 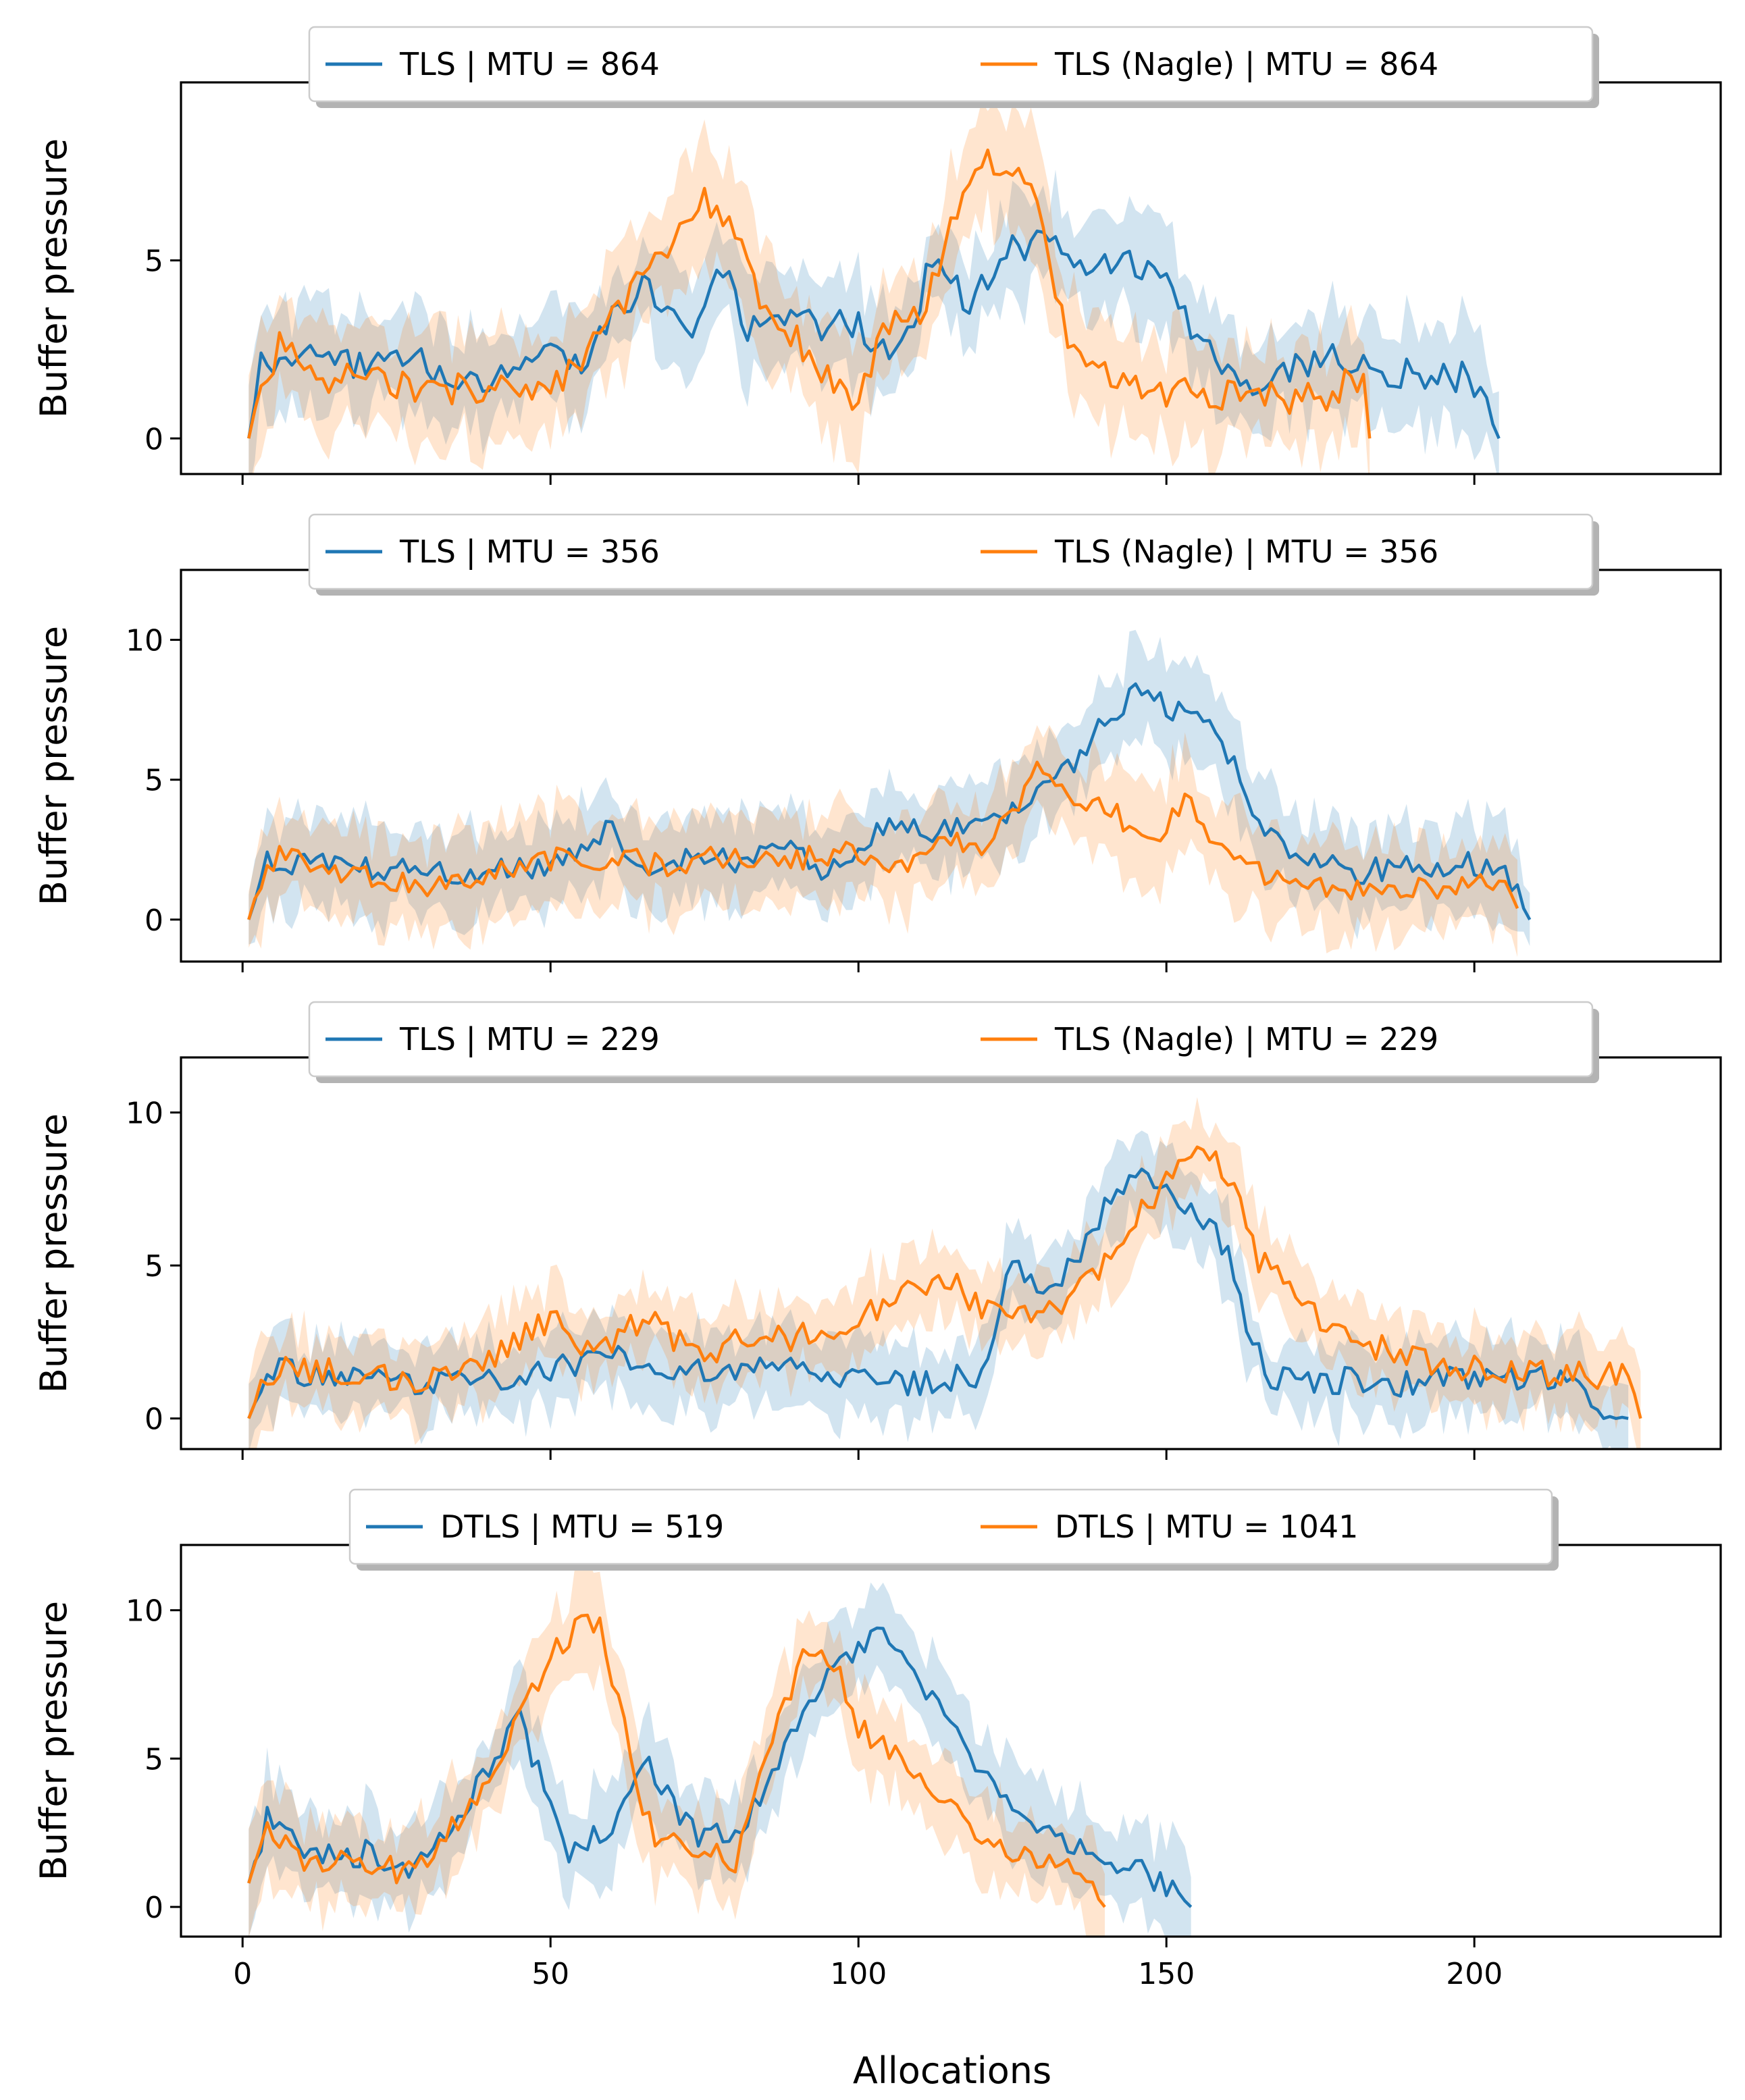 What do you see at coordinates (529, 1039) in the screenshot?
I see `legend-label-1: TLS | MTU = 229` at bounding box center [529, 1039].